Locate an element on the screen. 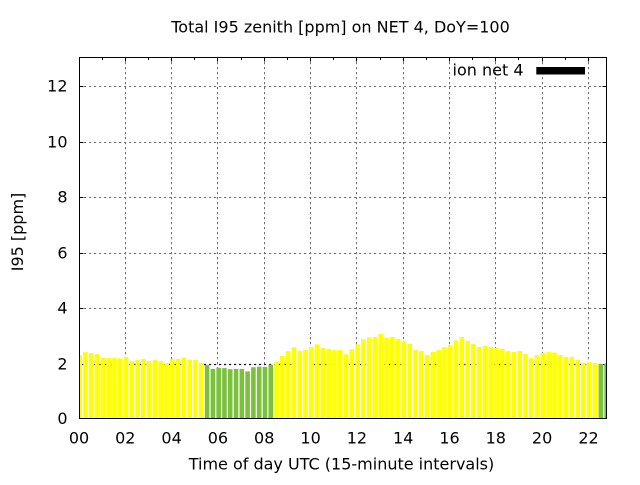 This screenshot has width=640, height=485. svg-text: 16 is located at coordinates (449, 438).